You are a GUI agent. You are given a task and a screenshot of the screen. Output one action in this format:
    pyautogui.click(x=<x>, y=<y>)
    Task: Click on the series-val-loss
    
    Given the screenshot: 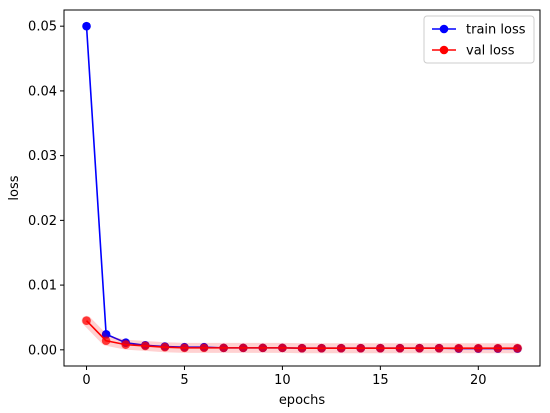 What is the action you would take?
    pyautogui.click(x=302, y=334)
    